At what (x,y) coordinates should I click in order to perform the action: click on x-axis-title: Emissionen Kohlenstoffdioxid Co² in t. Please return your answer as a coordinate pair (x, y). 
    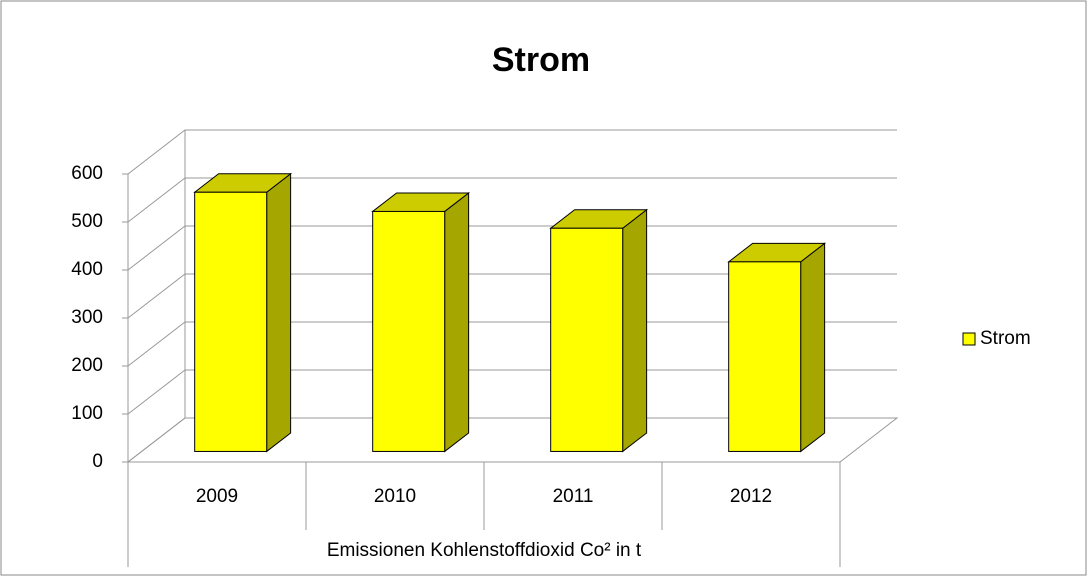
    Looking at the image, I should click on (484, 550).